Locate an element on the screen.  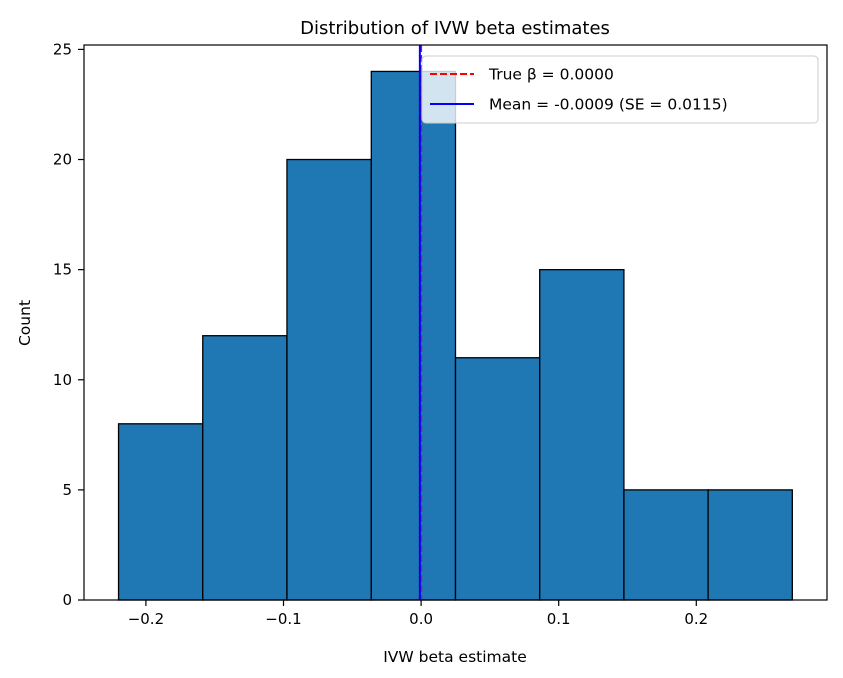
legend-box is located at coordinates (620, 89).